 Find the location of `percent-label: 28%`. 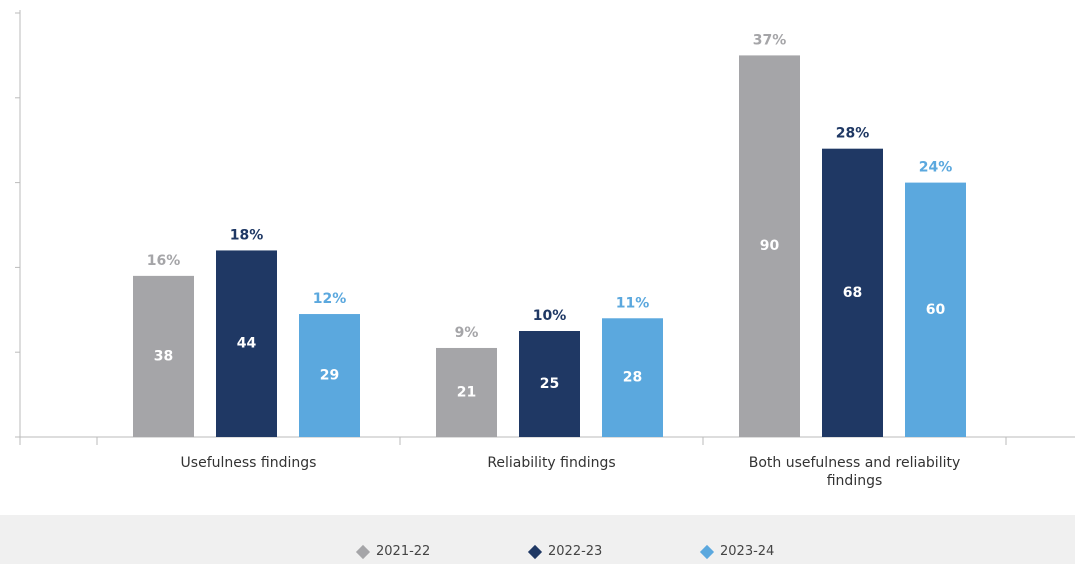

percent-label: 28% is located at coordinates (853, 134).